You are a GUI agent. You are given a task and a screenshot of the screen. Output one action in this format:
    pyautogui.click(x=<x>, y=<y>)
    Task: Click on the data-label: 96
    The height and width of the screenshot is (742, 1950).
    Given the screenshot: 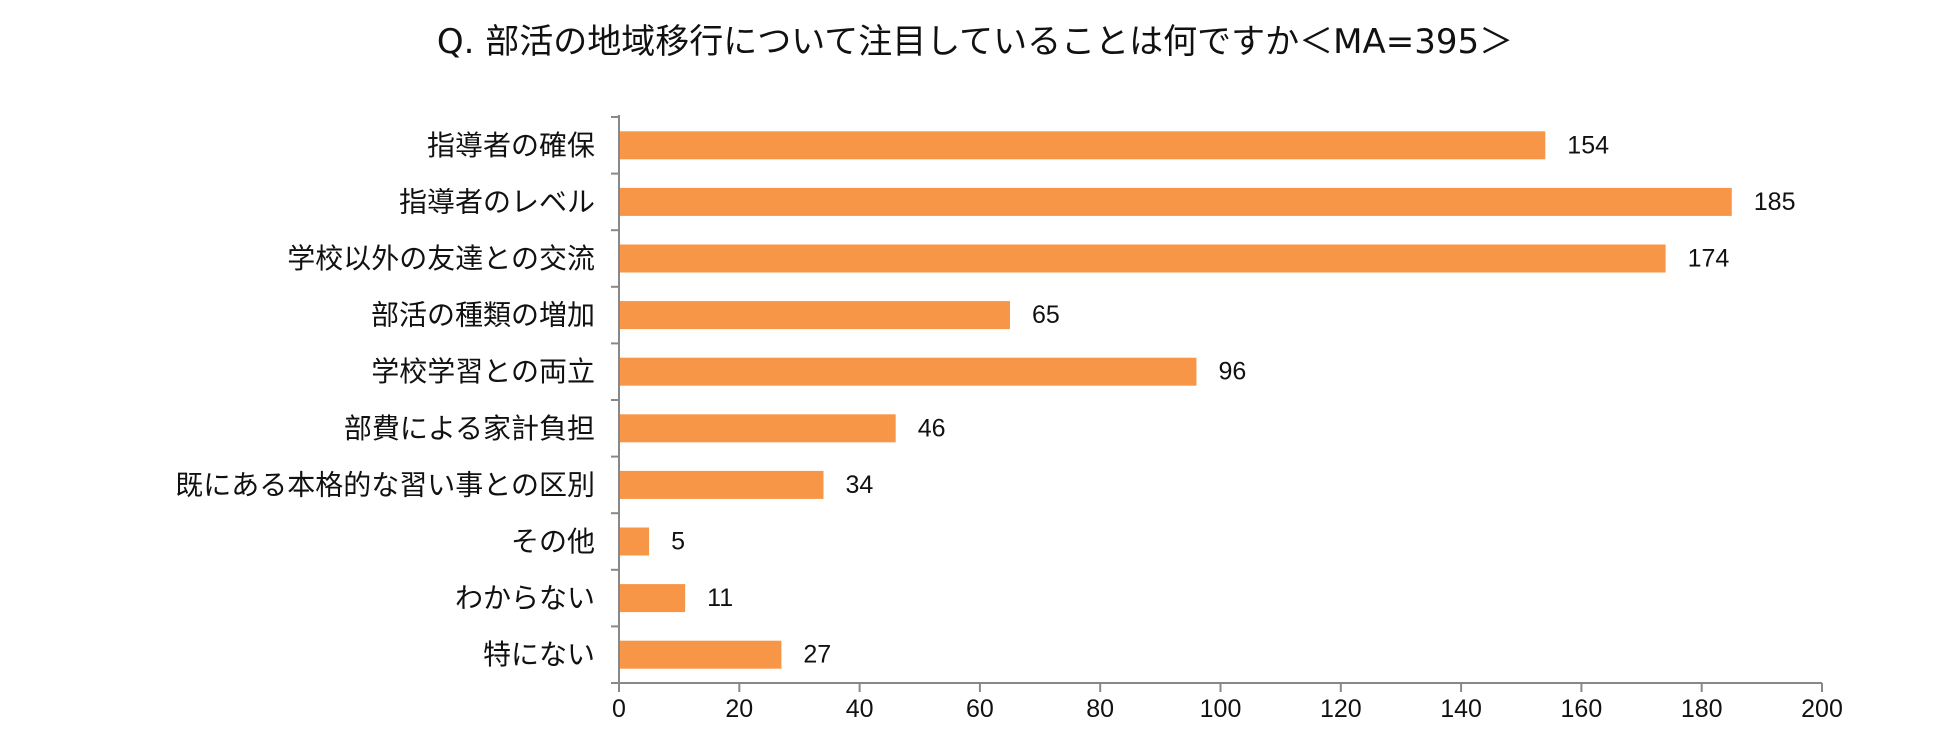 What is the action you would take?
    pyautogui.click(x=1232, y=372)
    